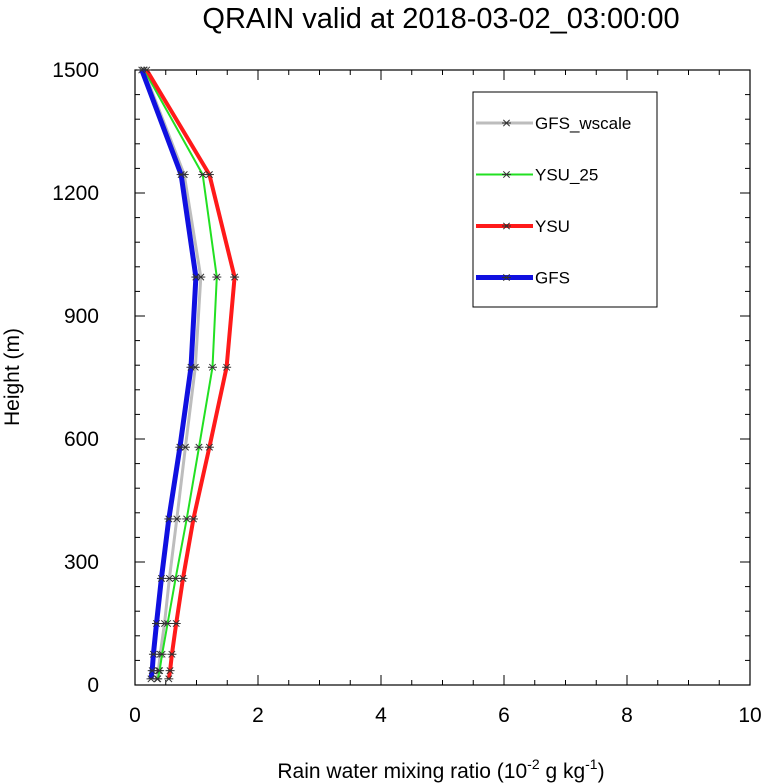 The width and height of the screenshot is (766, 784). I want to click on legend-marker-gfs, so click(506, 277).